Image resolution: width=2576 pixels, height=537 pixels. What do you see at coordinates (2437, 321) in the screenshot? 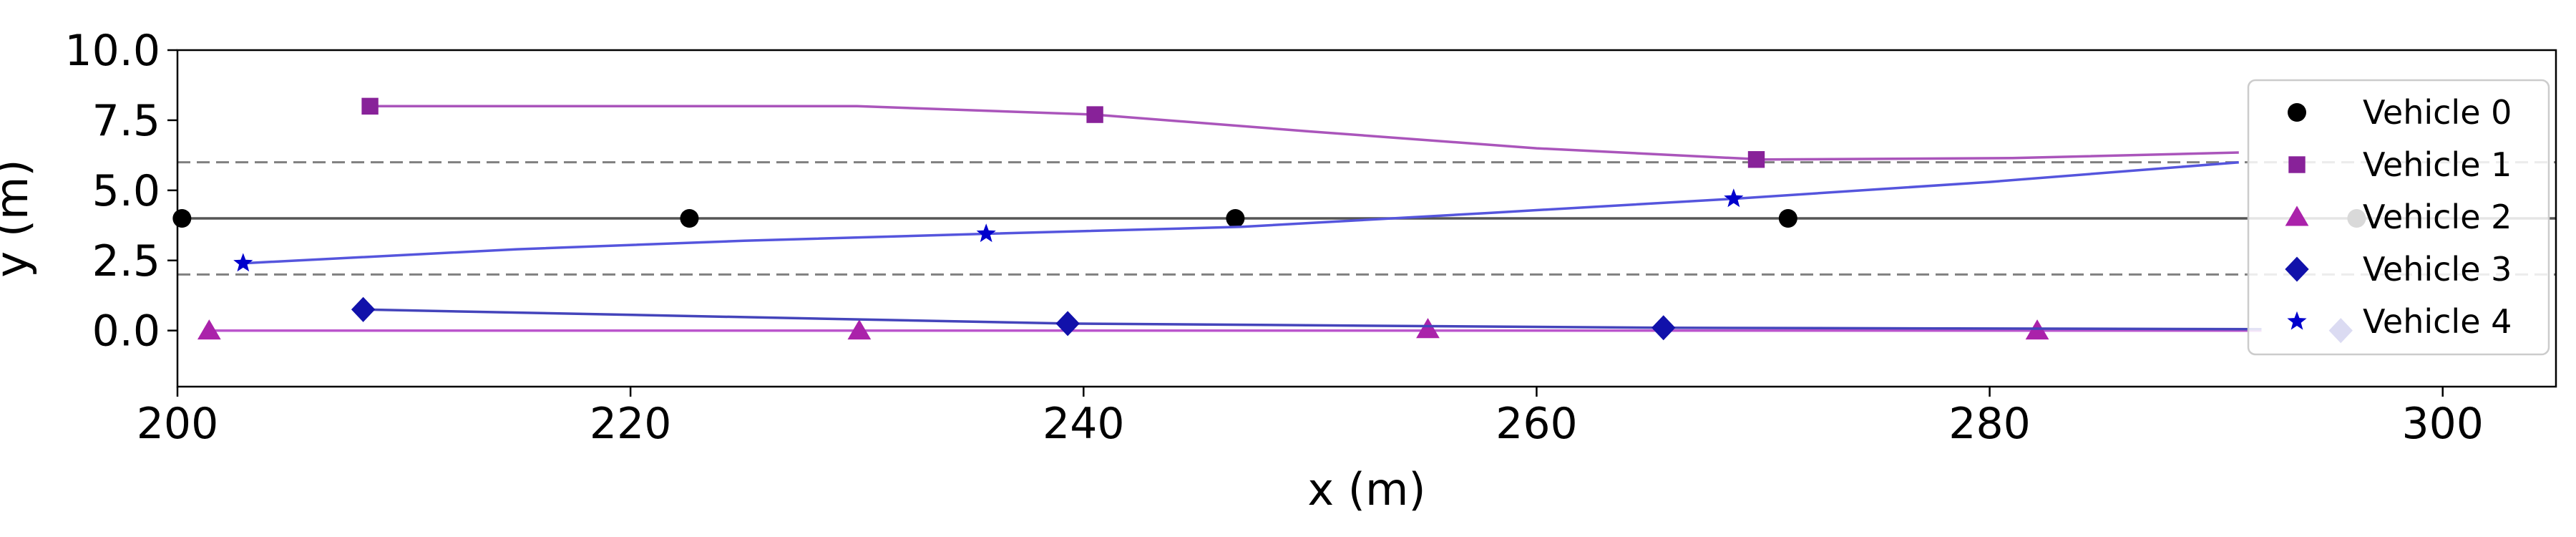
I see `legend-label-vehicle-4: Vehicle 4` at bounding box center [2437, 321].